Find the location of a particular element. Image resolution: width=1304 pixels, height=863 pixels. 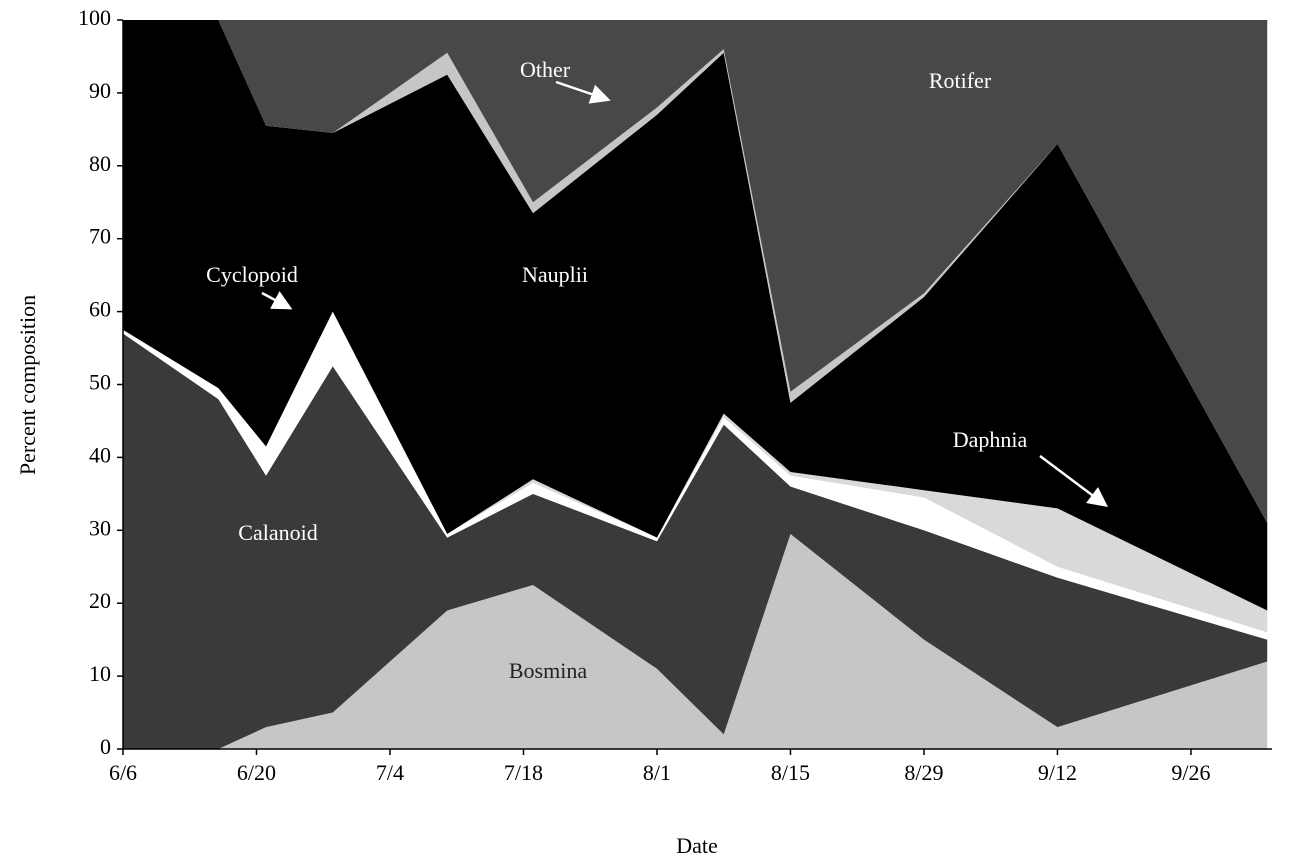

y-tick-label: 70 is located at coordinates (100, 236).